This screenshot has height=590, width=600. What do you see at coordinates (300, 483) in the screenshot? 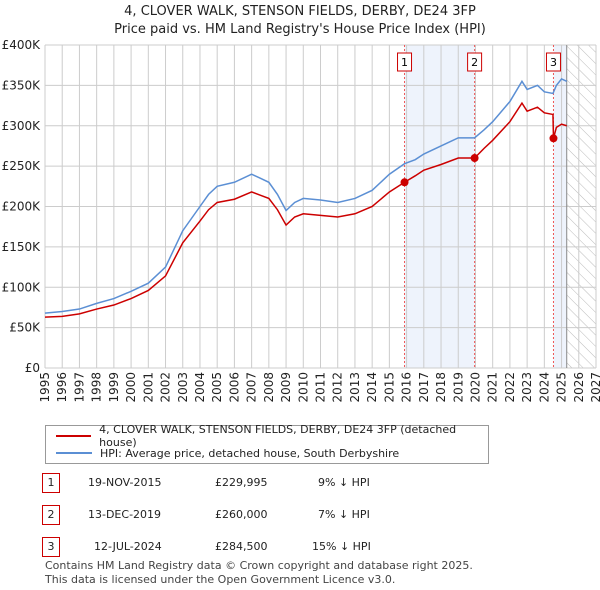
I see `sale-row: 1 19-NOV-2015 £229,995 9% ↓ HPI` at bounding box center [300, 483].